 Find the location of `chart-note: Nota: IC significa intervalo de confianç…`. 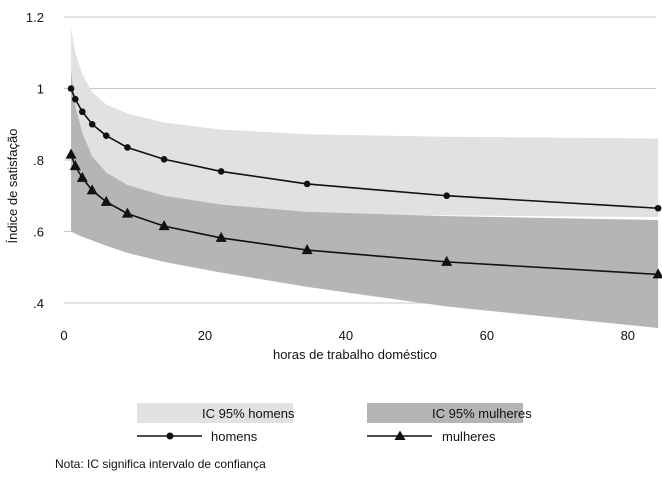

chart-note: Nota: IC significa intervalo de confianç… is located at coordinates (160, 464).